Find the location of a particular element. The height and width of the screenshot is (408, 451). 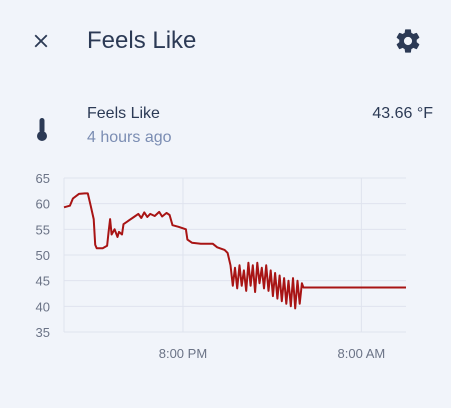

y-tick-label: 35 is located at coordinates (43, 332).